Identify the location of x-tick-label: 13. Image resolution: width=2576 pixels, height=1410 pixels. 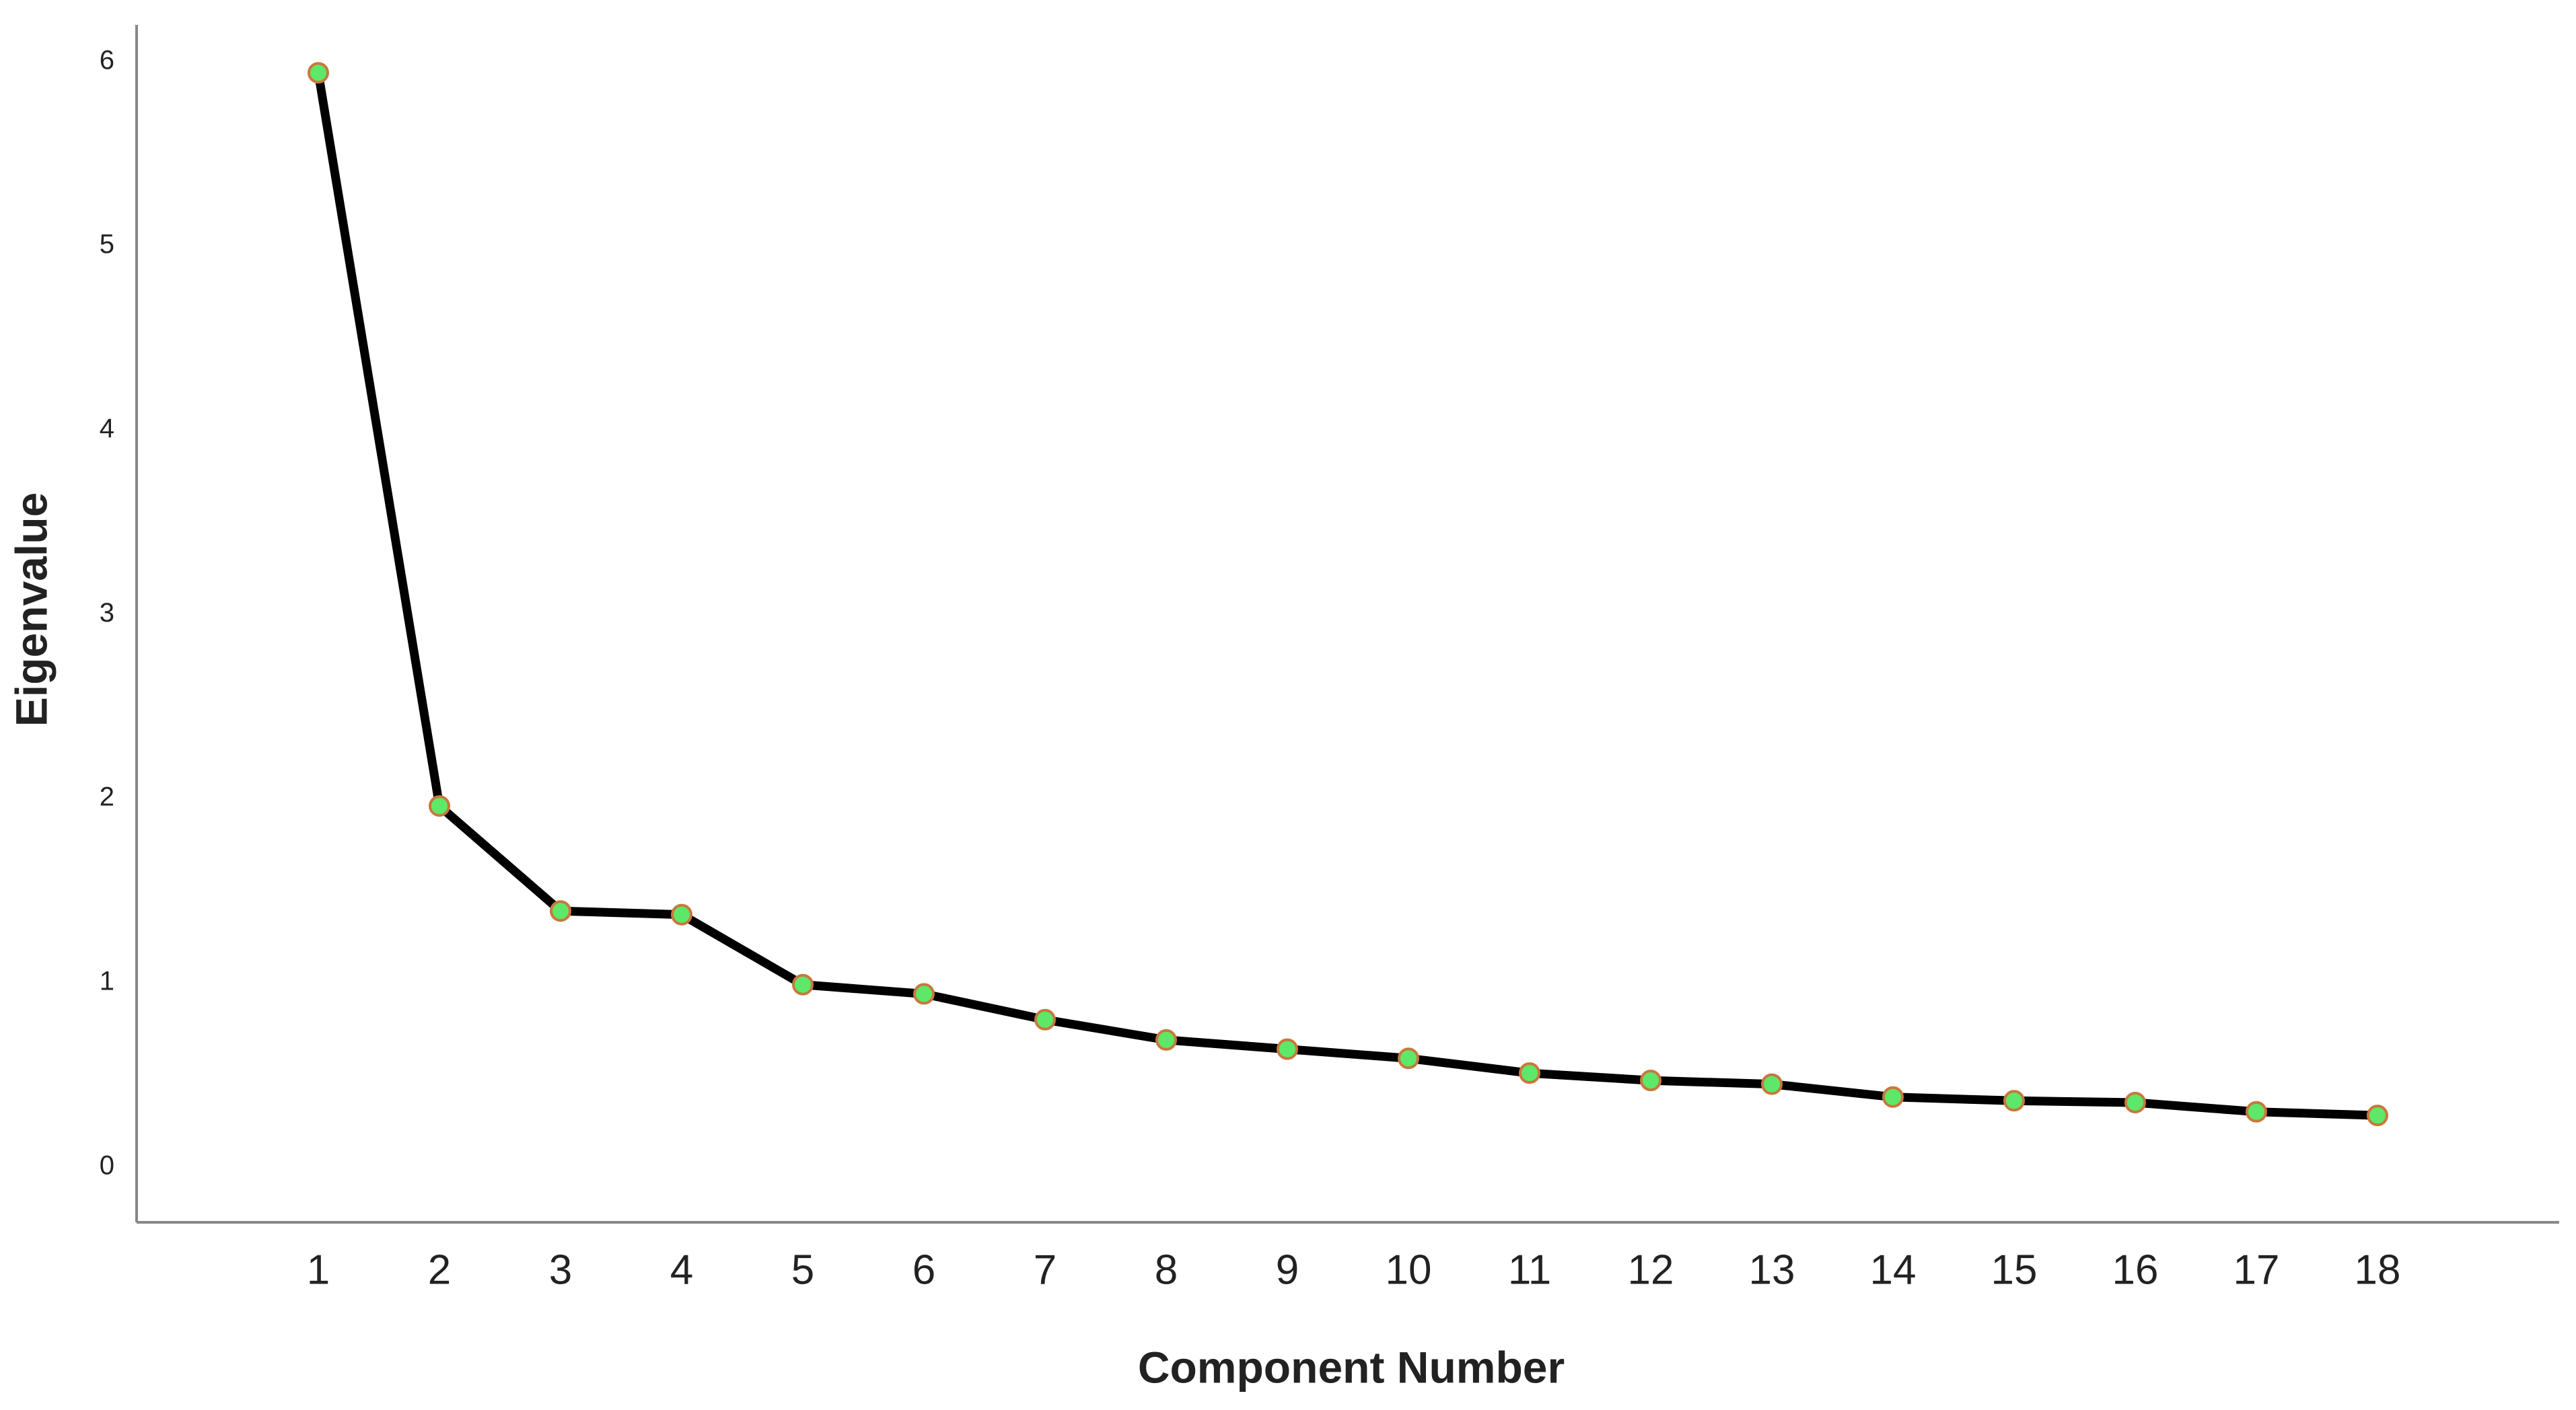
(1772, 1270).